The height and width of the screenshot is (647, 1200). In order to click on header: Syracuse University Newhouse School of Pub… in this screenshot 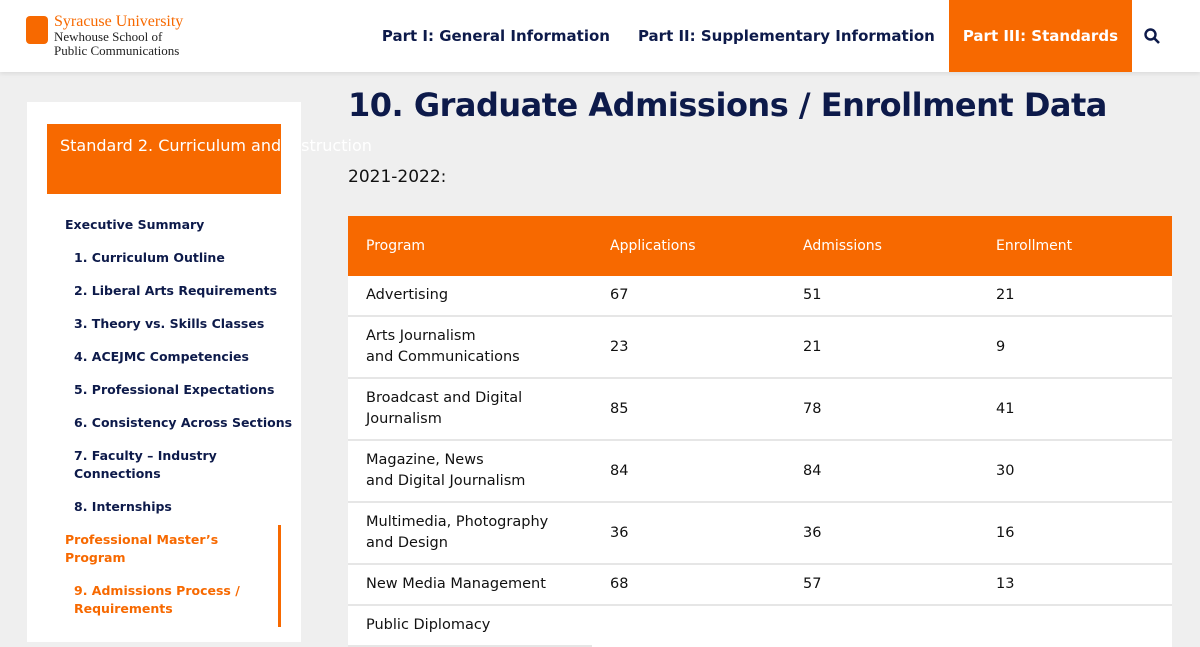, I will do `click(600, 36)`.